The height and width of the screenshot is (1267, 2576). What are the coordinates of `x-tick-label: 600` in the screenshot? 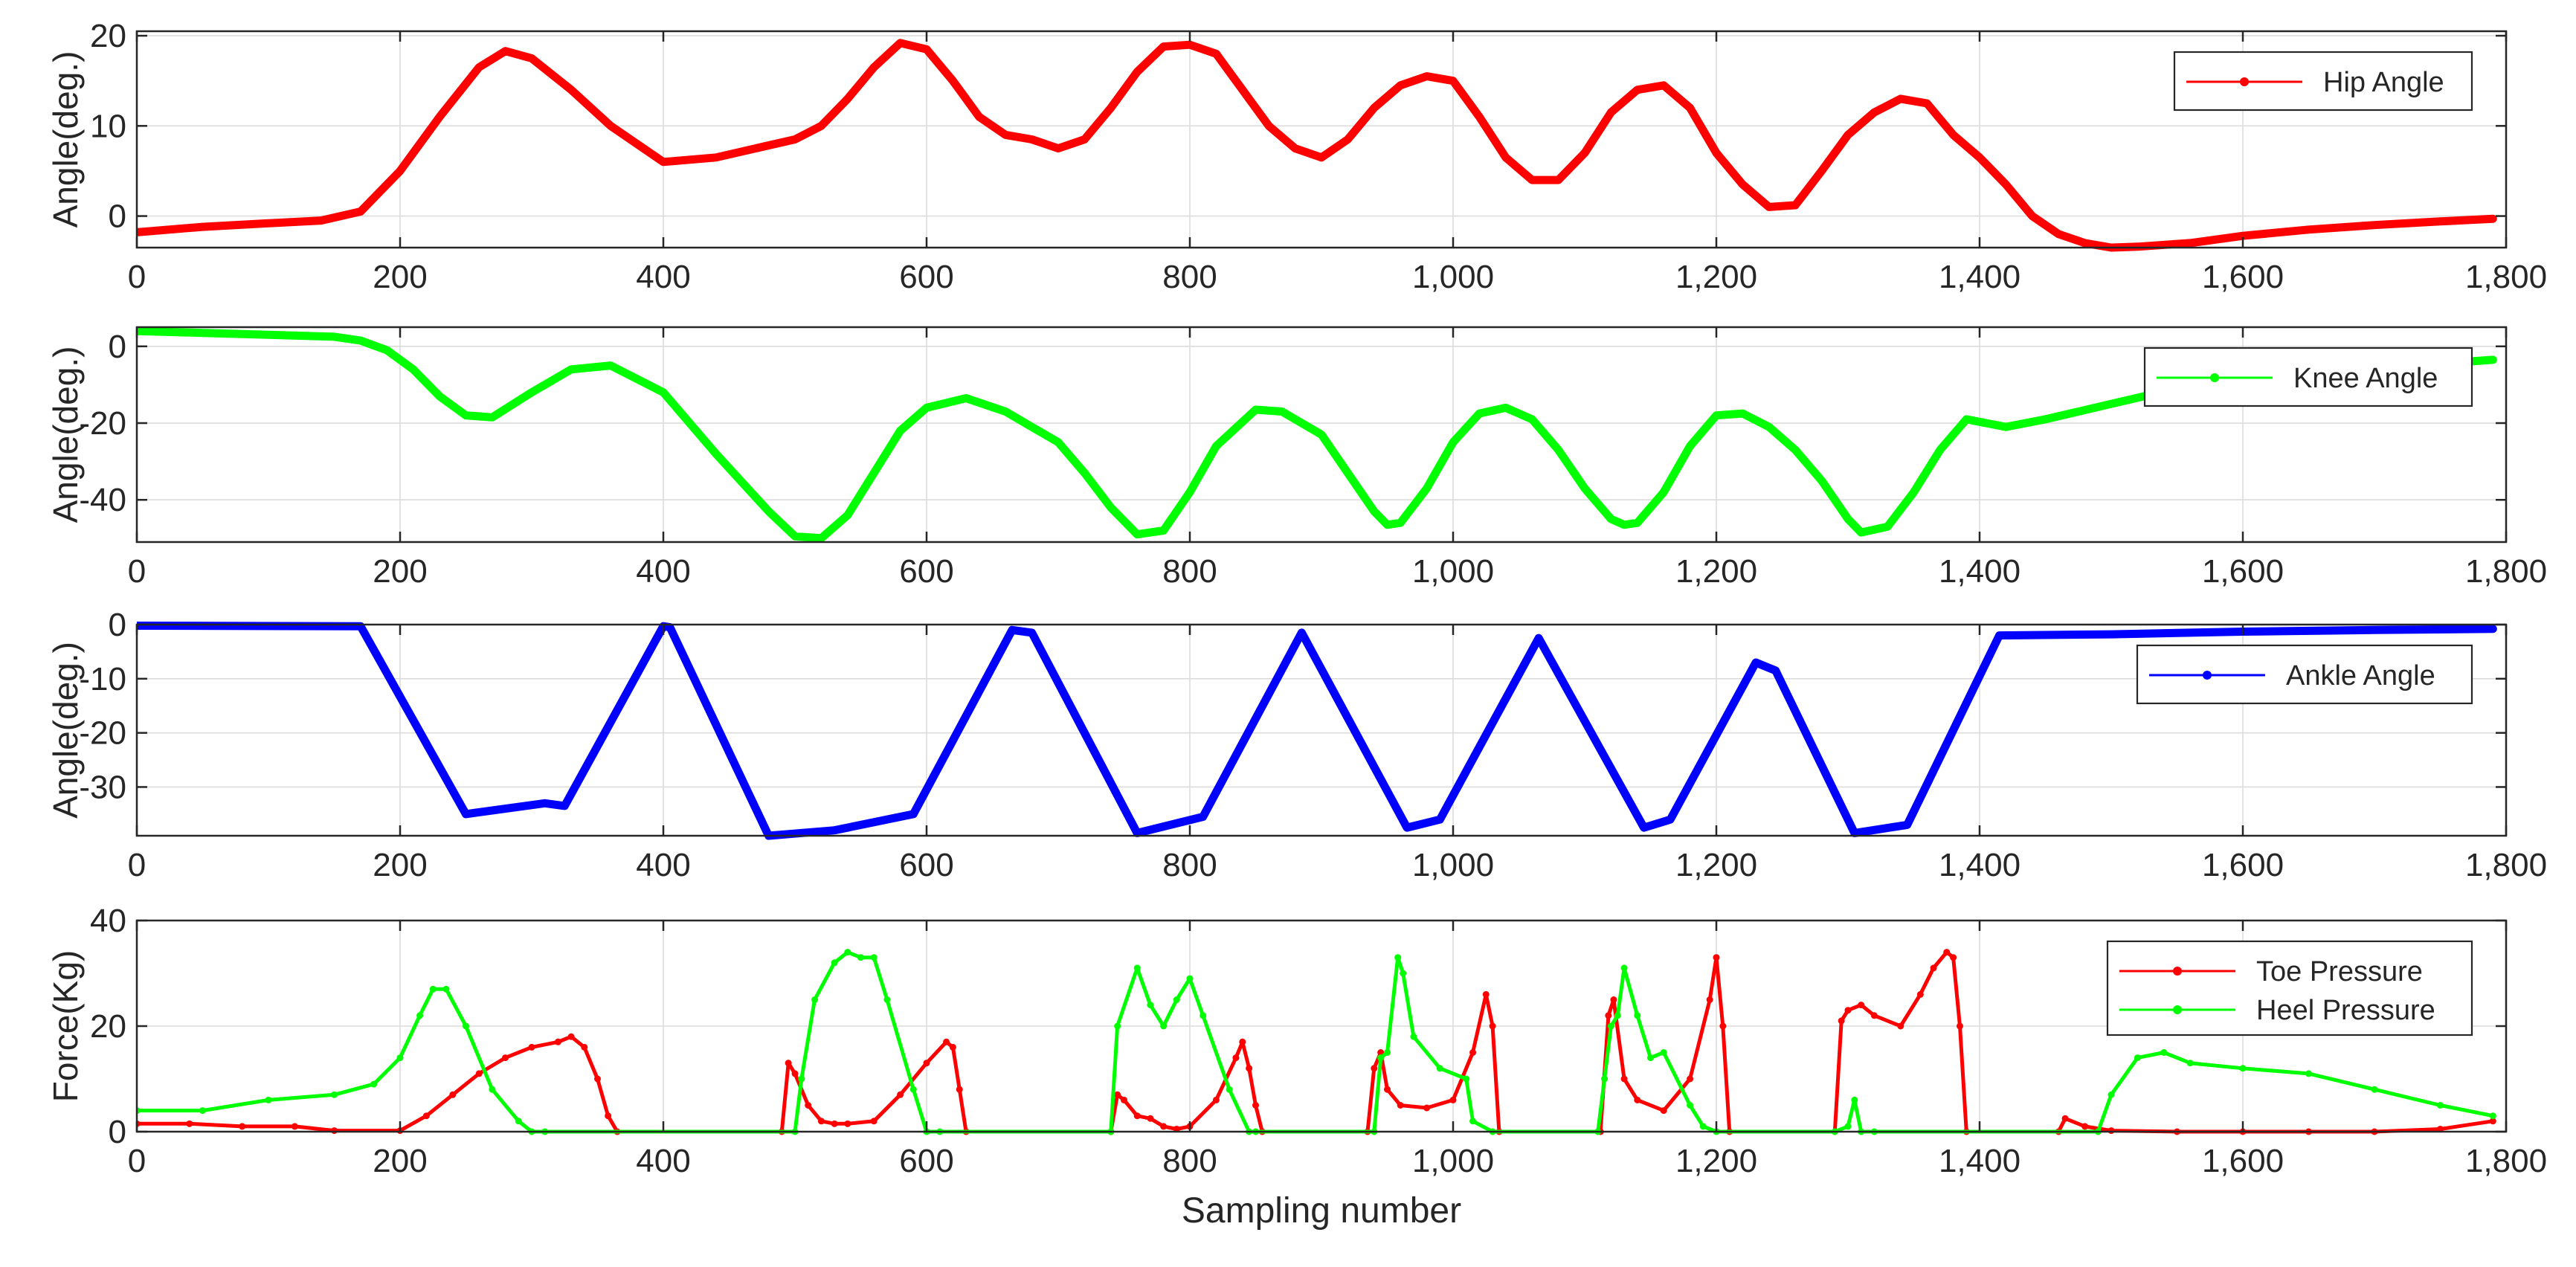 It's located at (926, 1161).